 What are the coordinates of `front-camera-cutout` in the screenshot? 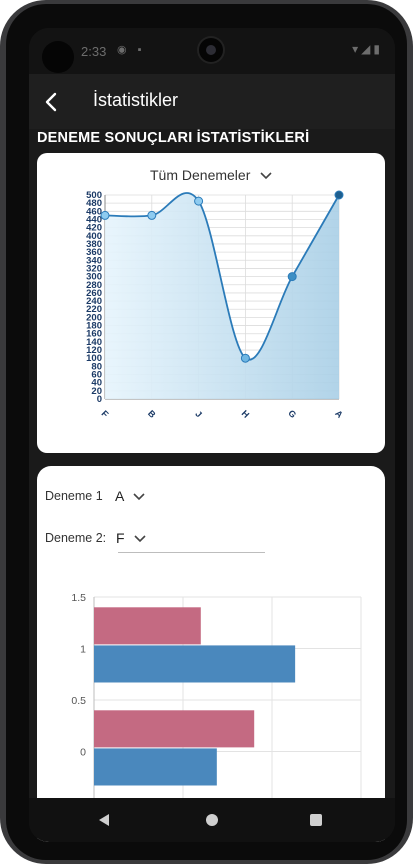 It's located at (58, 57).